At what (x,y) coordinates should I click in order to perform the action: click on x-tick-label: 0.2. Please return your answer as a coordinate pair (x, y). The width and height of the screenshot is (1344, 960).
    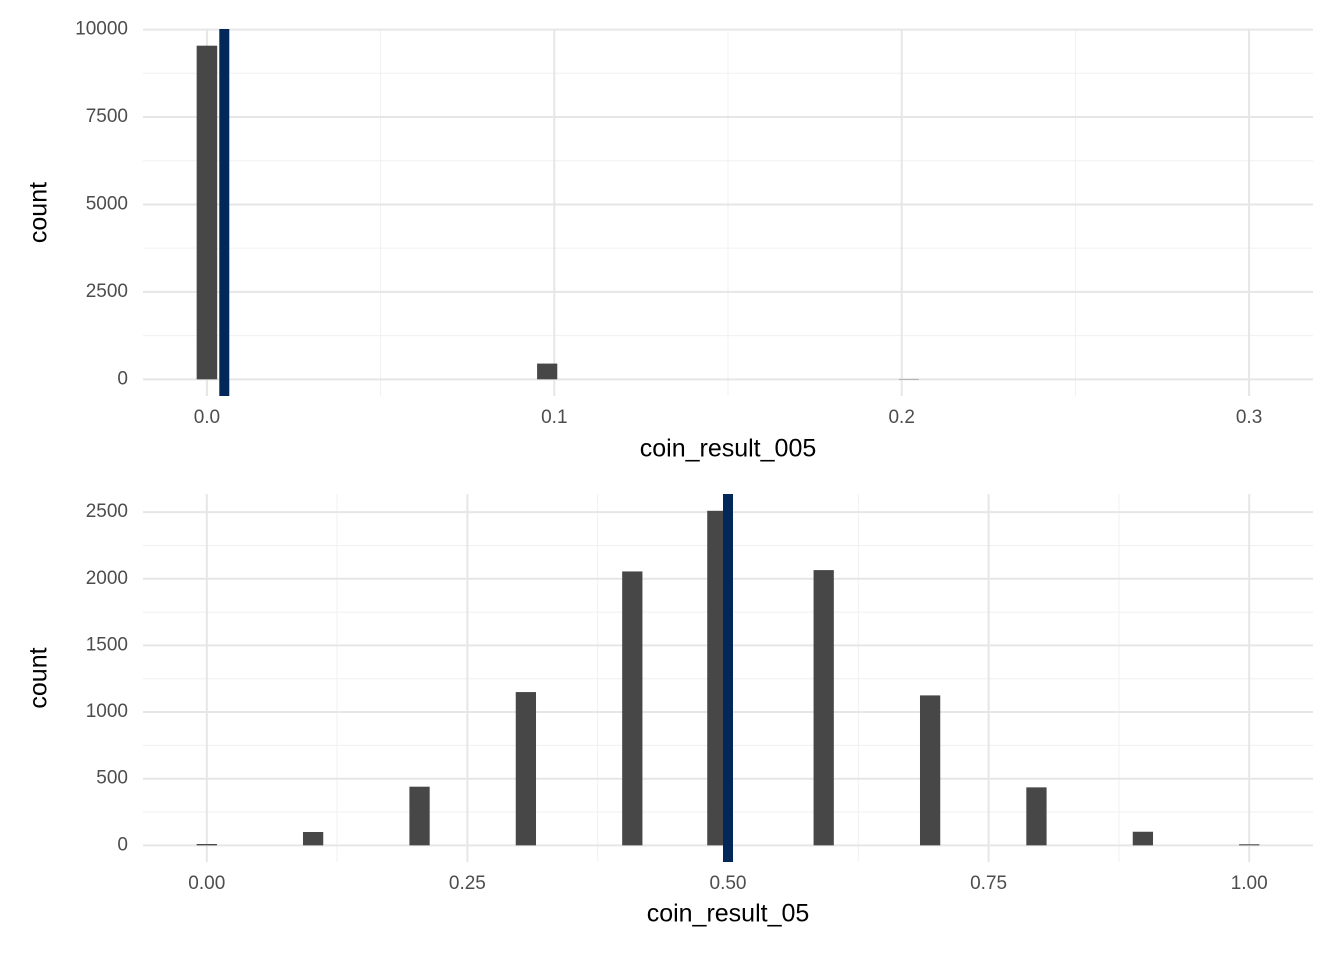
    Looking at the image, I should click on (901, 417).